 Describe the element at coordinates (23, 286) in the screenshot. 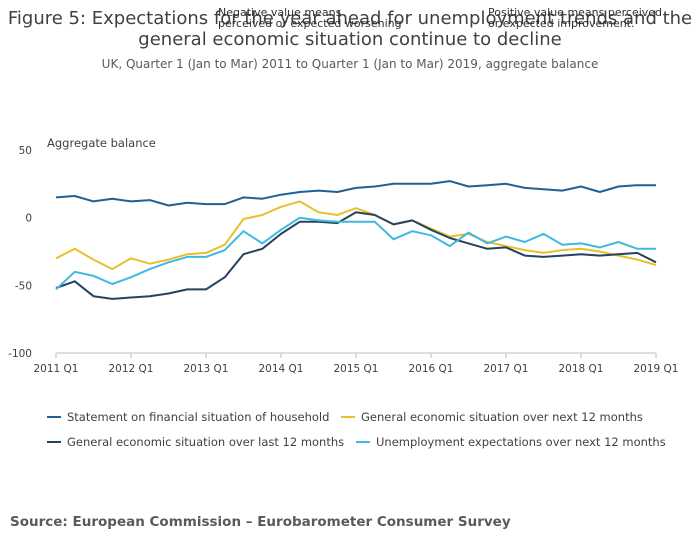

I see `y-tick-label: -50` at that location.